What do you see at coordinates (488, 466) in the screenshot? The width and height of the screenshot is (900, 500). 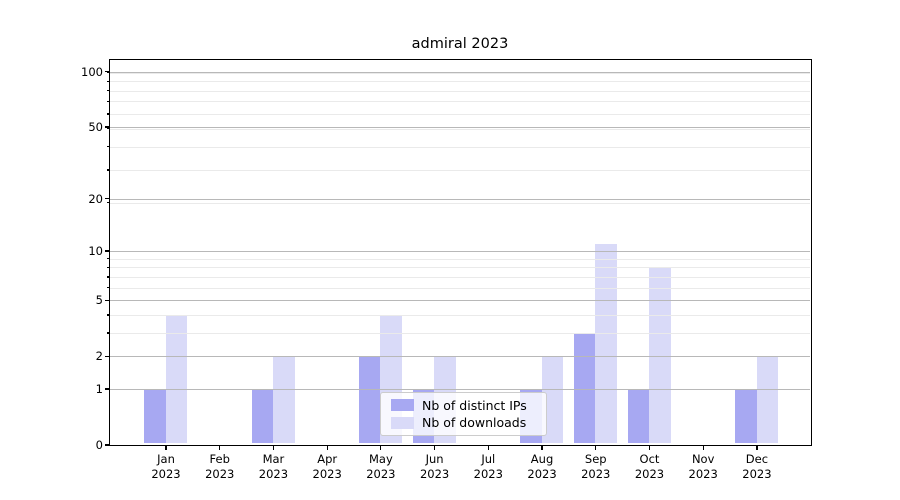 I see `x-tick-label: Jul 2023` at bounding box center [488, 466].